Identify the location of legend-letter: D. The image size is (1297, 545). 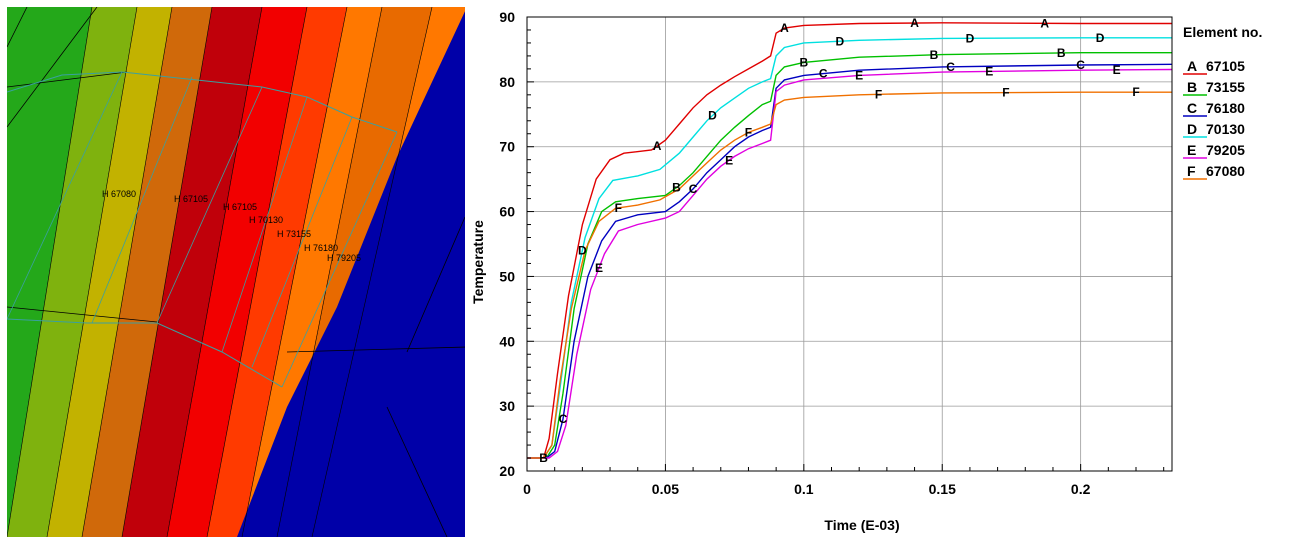
(1192, 129).